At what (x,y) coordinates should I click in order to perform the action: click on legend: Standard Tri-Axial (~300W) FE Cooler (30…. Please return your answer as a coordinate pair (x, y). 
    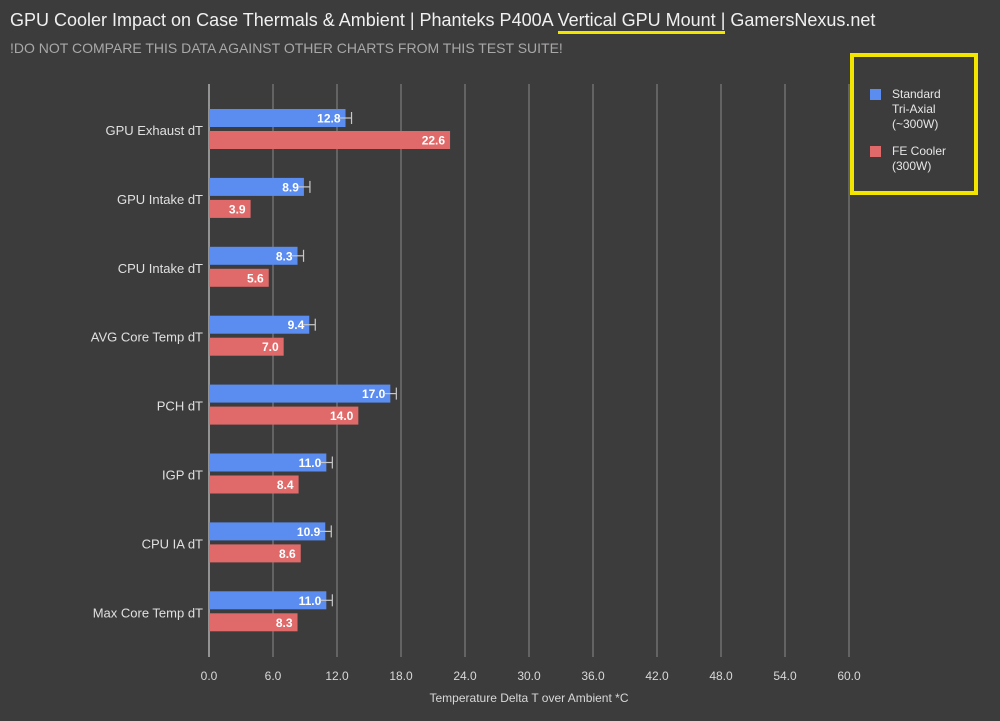
    Looking at the image, I should click on (914, 124).